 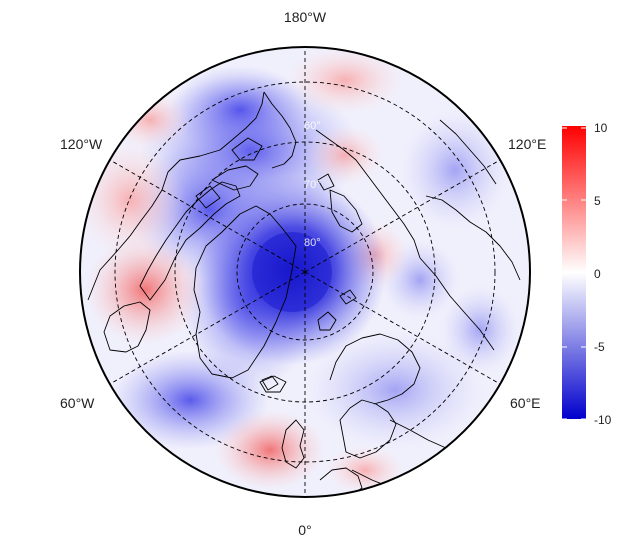 I want to click on greenland-coastline, so click(x=245, y=292).